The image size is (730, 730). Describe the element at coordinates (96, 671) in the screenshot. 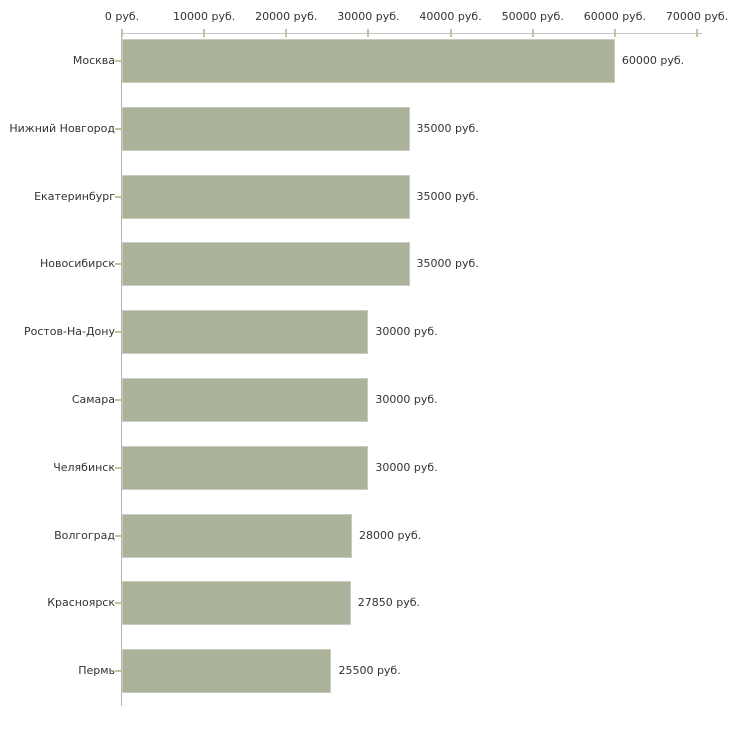

I see `category-label: Пермь` at that location.